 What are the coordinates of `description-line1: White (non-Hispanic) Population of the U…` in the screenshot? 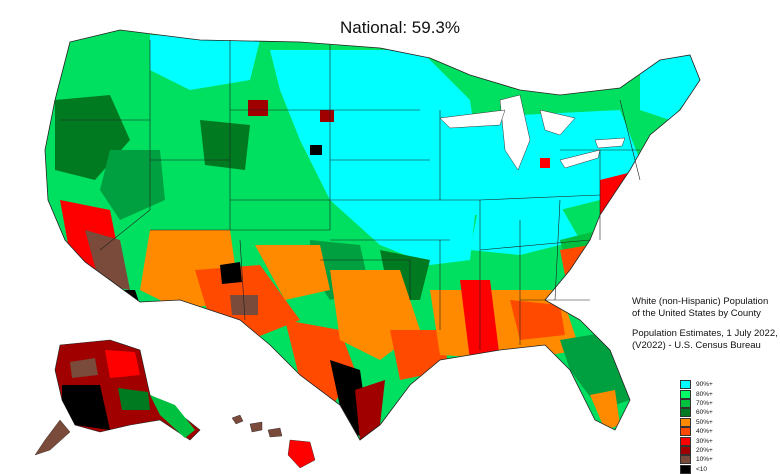 It's located at (700, 307).